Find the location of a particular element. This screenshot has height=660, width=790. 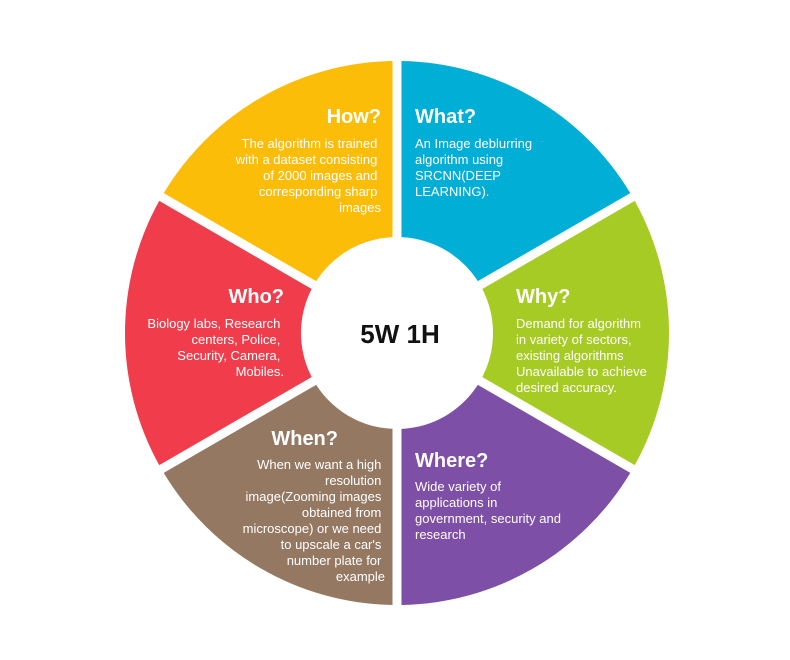

when-line: When we want a high is located at coordinates (319, 464).